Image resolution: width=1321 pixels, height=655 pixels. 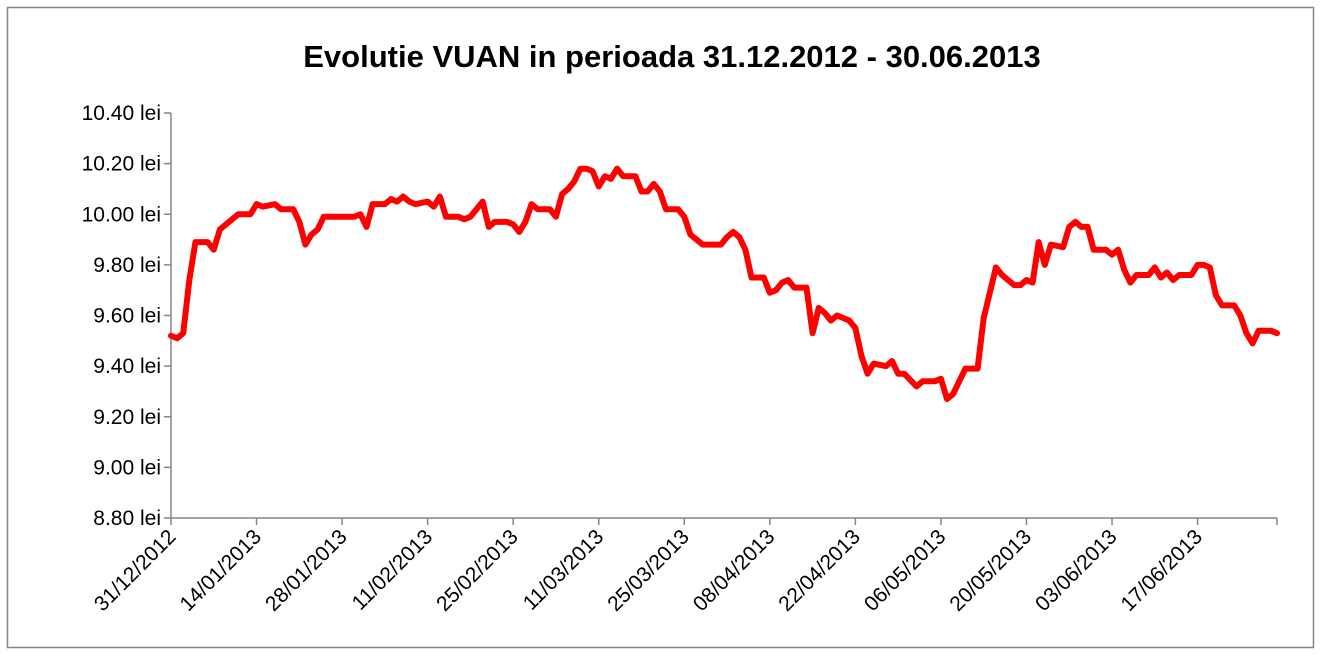 I want to click on y-tick-label: 10.20 lei, so click(x=121, y=164).